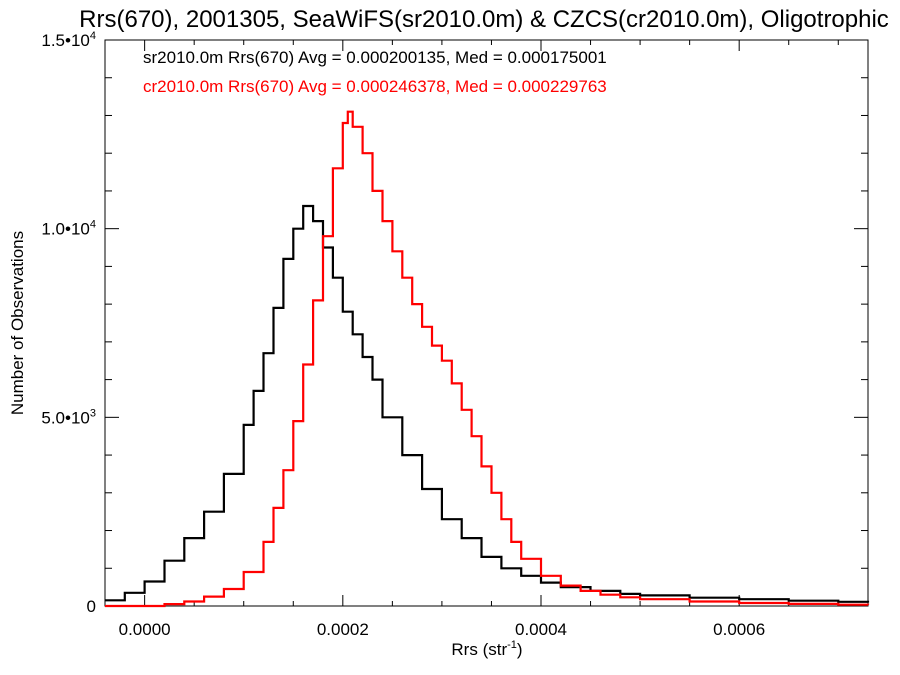  I want to click on y-tick-label: 5.0•103, so click(68, 417).